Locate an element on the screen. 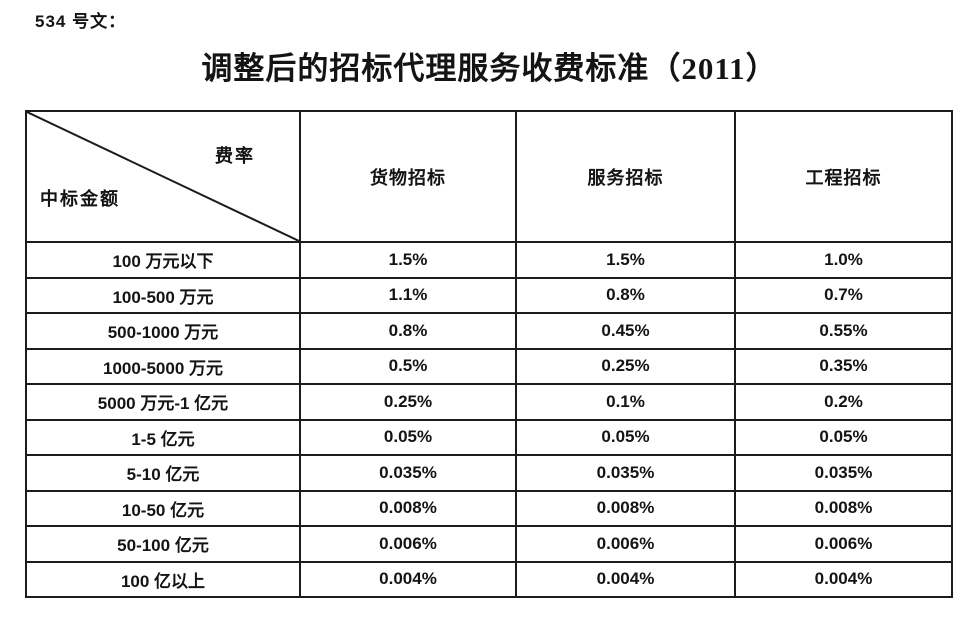 This screenshot has height=629, width=979. table-row: 1-5 亿元 0.05% 0.05% 0.05% is located at coordinates (489, 437).